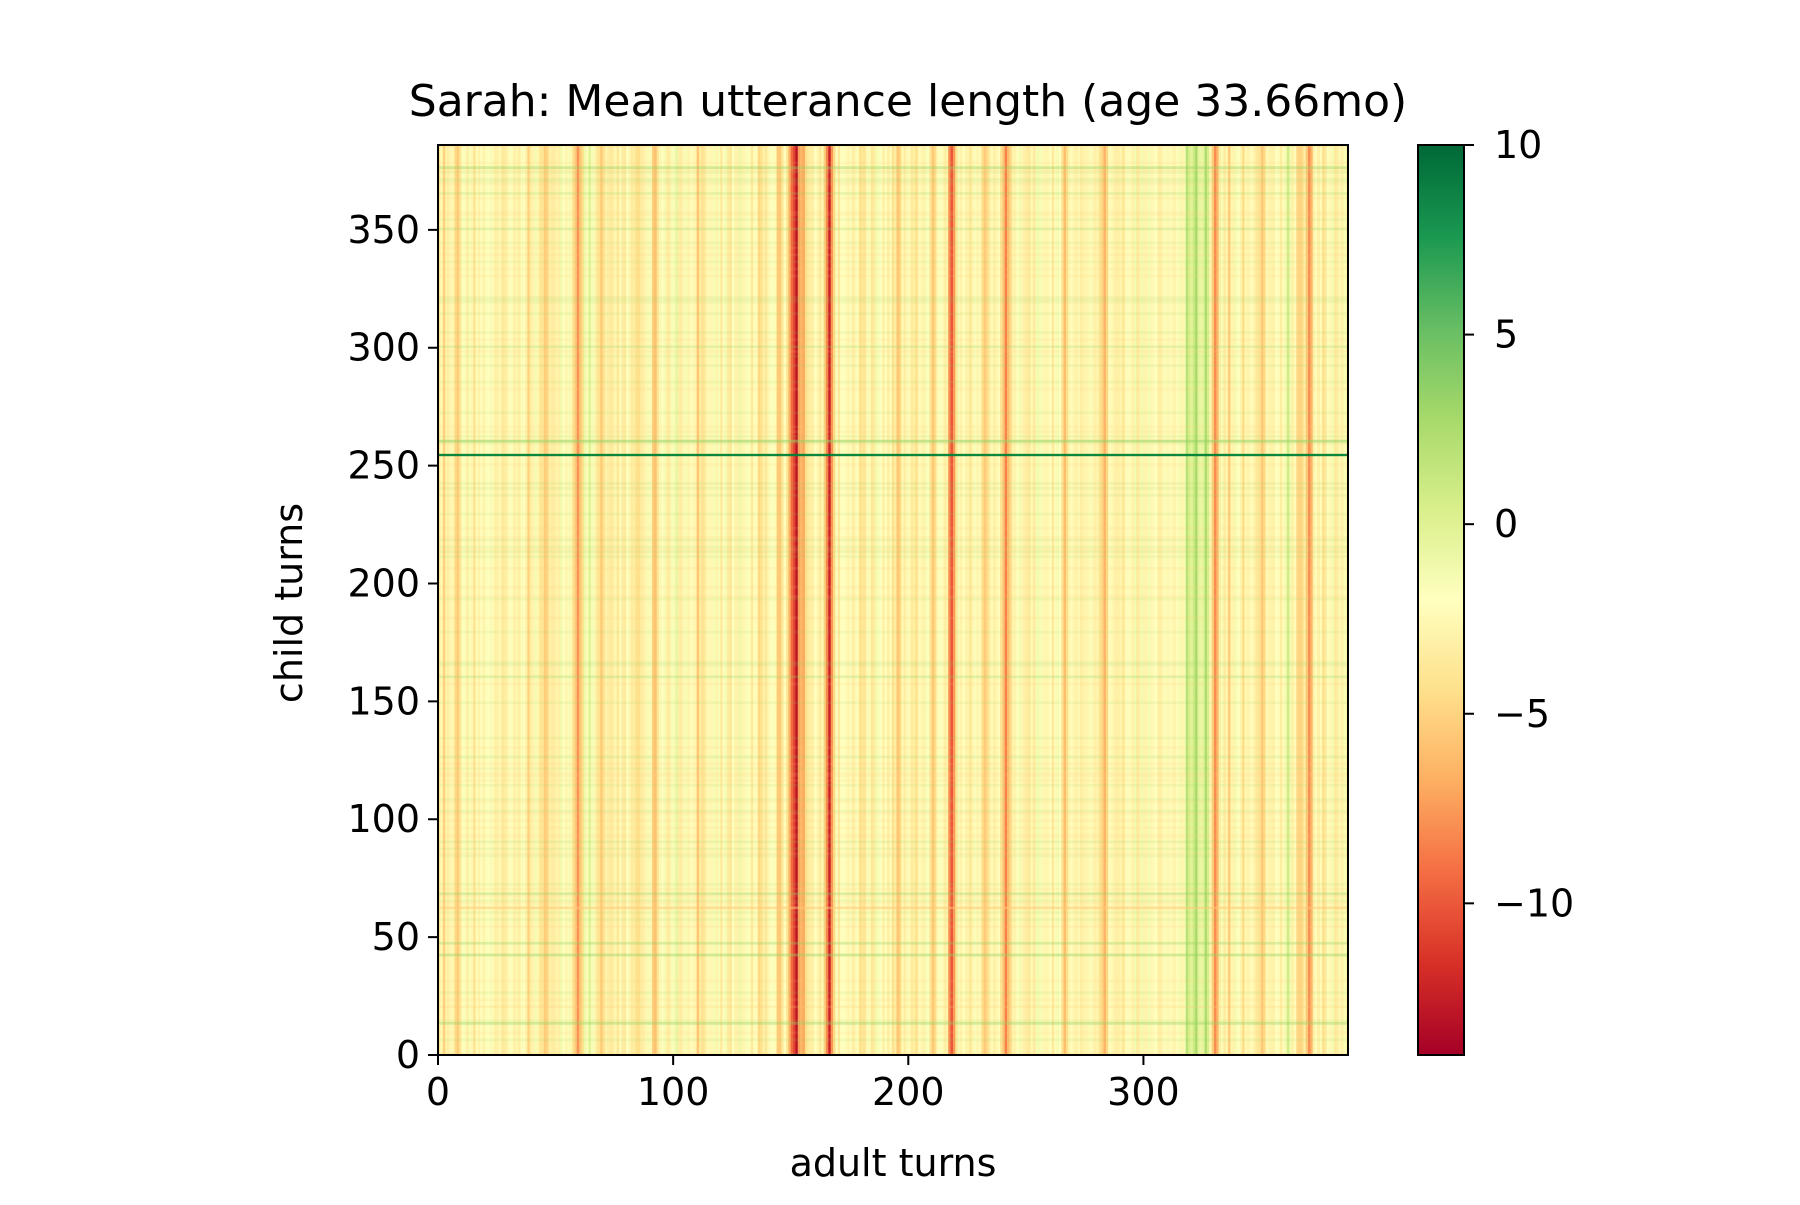 This screenshot has height=1205, width=1800. Describe the element at coordinates (383, 701) in the screenshot. I see `y-tick-label: 150` at that location.